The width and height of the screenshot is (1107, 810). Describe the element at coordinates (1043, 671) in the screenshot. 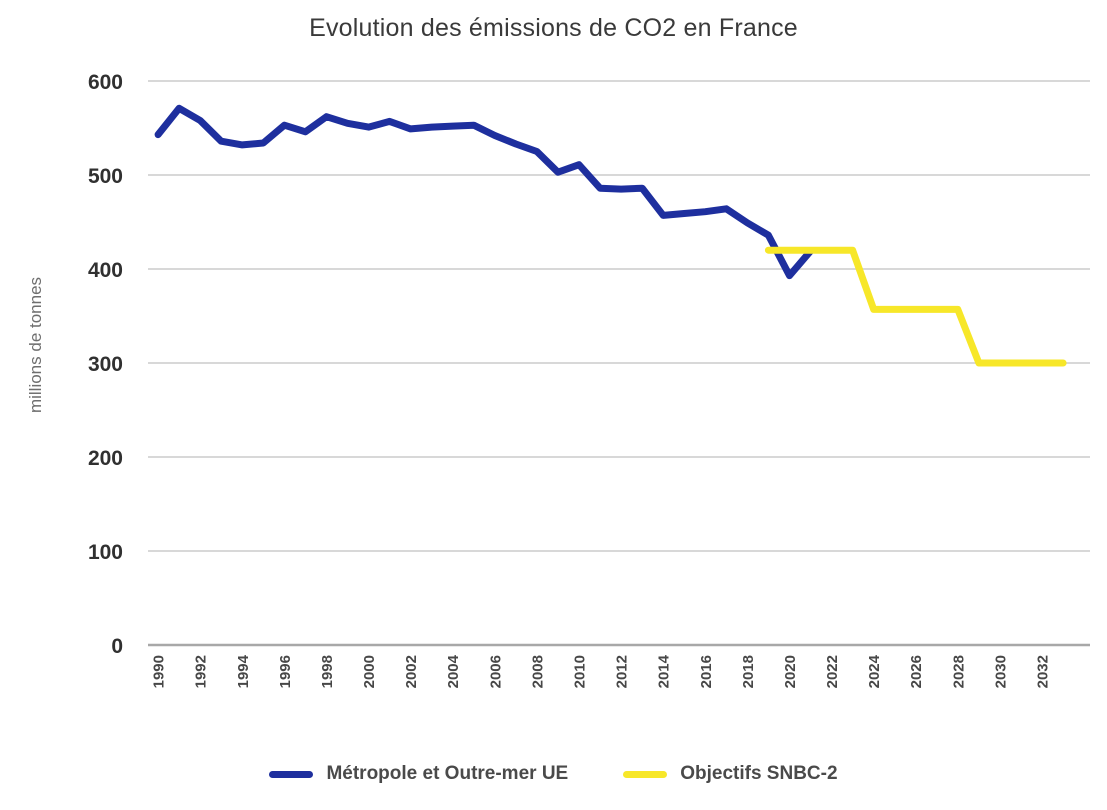

I see `x-tick-label-2032: 2032` at that location.